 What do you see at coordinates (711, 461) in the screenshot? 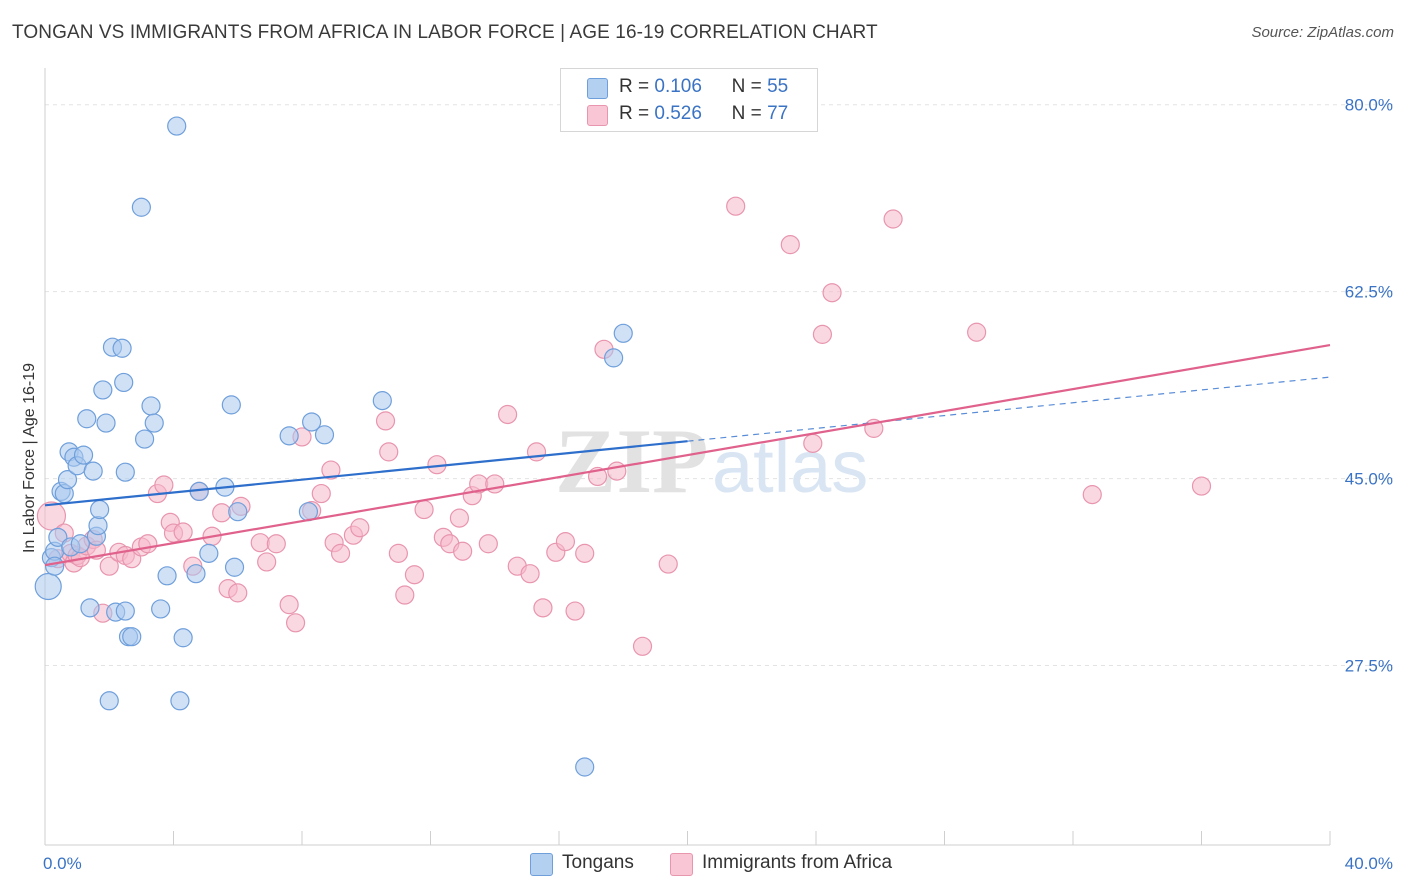
I see `watermark: ZIP atlas` at bounding box center [711, 461].